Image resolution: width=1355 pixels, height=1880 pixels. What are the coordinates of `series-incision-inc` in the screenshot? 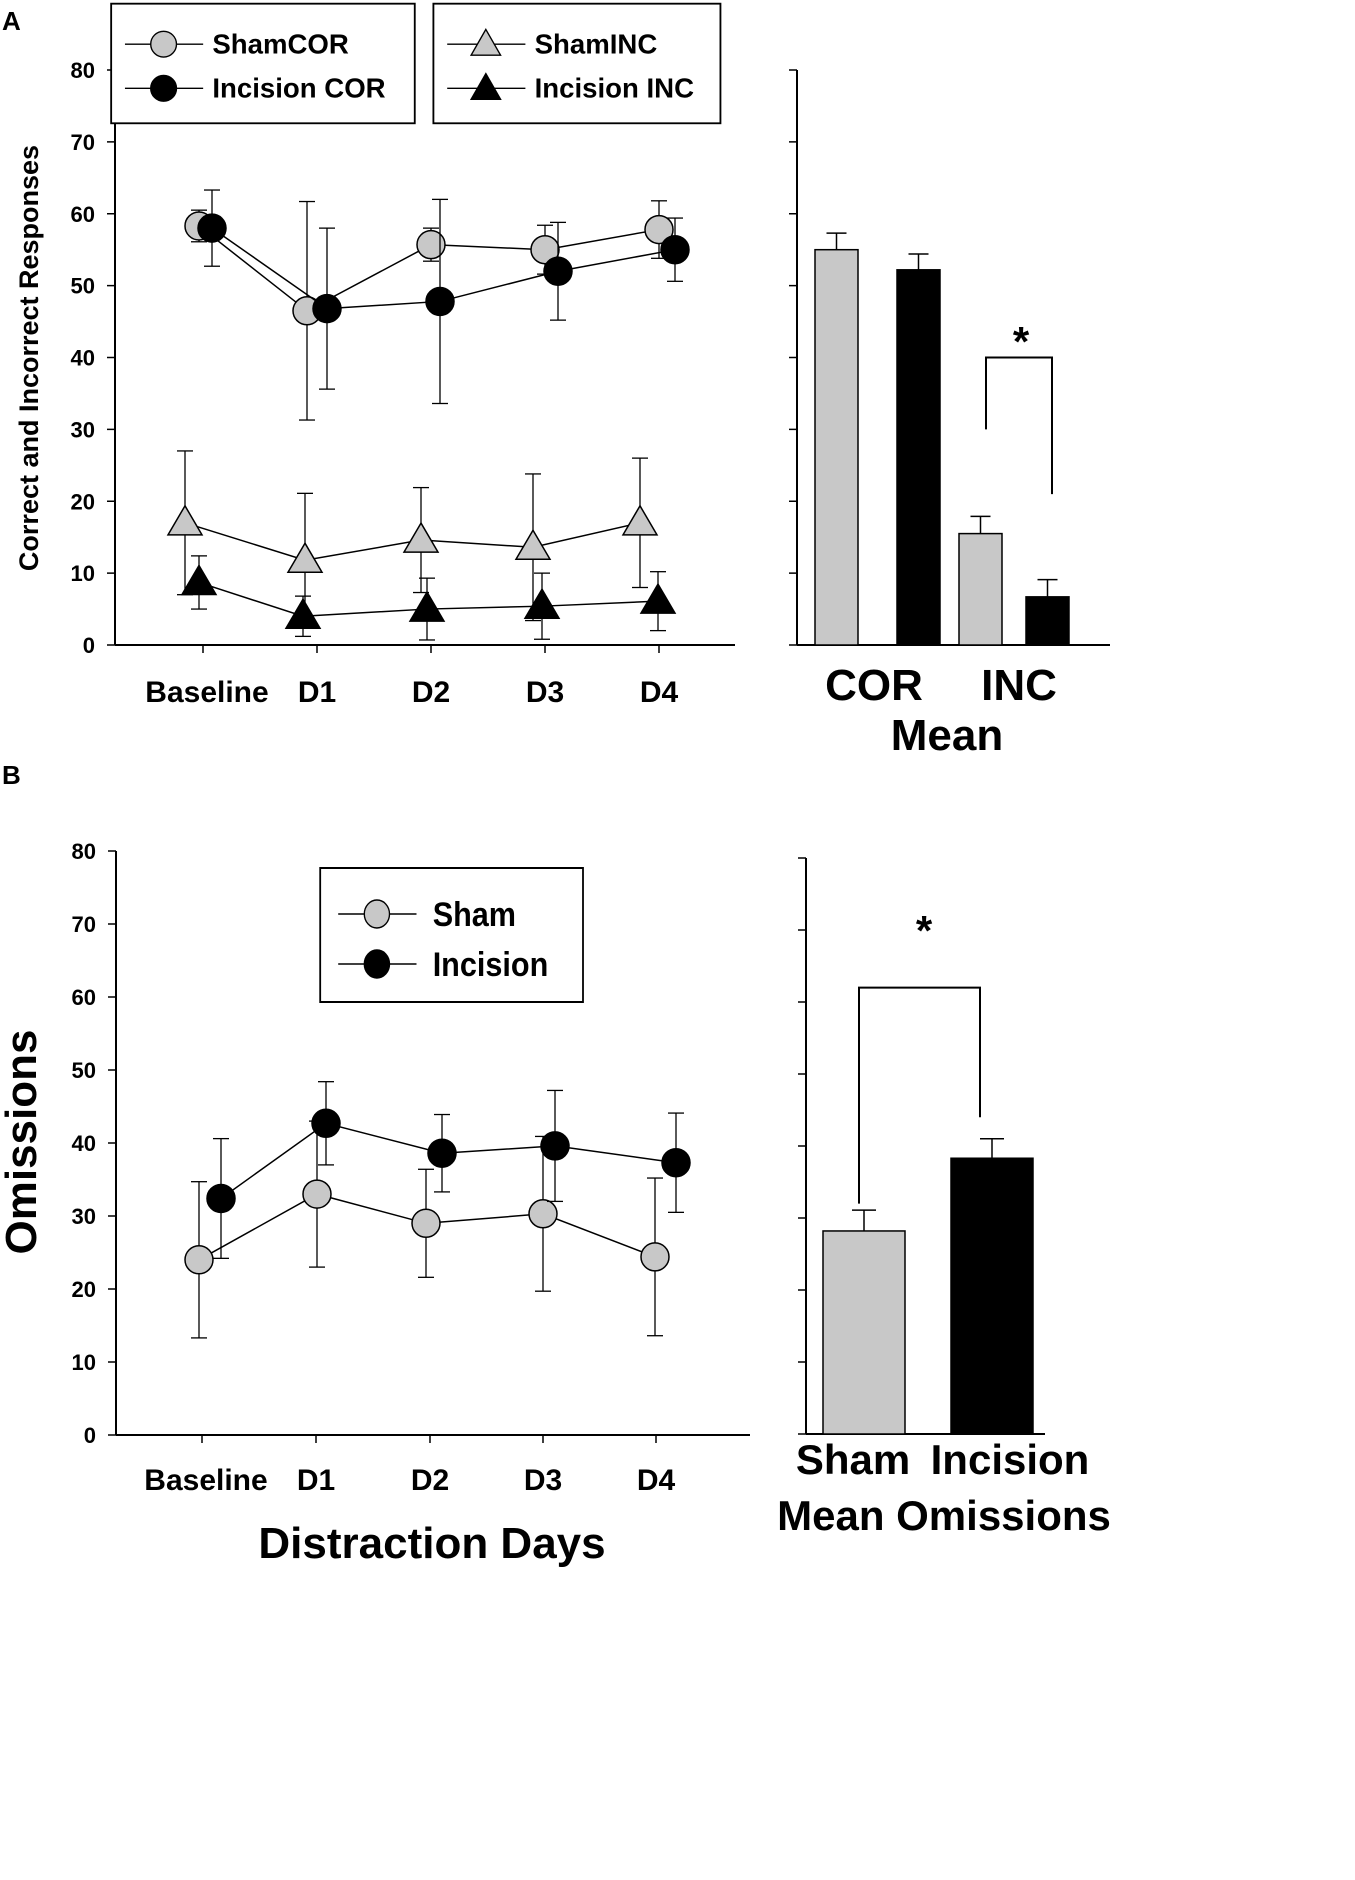 It's located at (428, 598).